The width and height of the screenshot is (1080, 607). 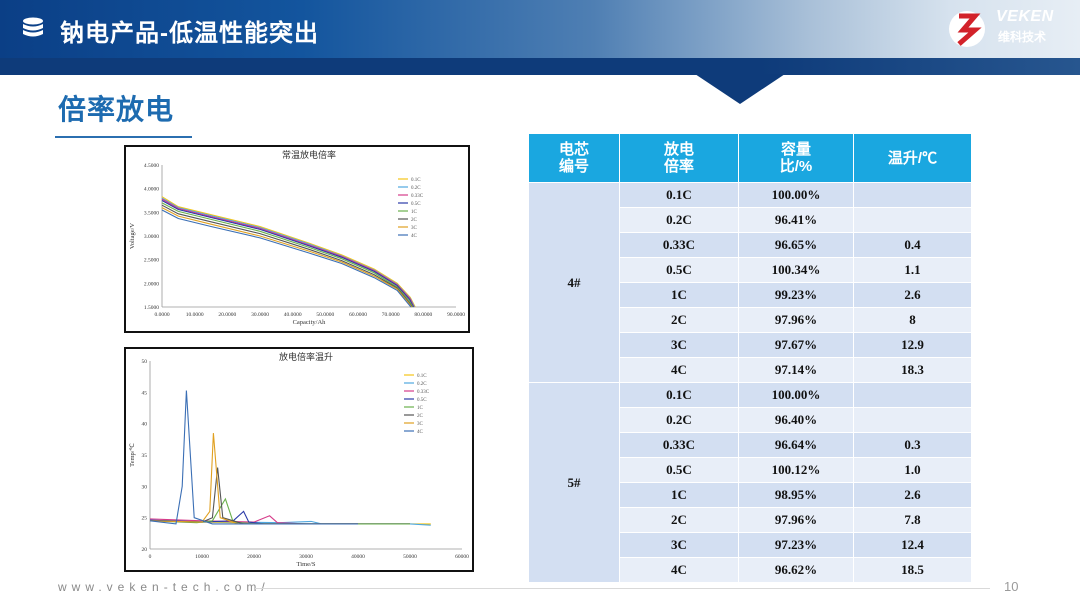 What do you see at coordinates (145, 519) in the screenshot?
I see `y-tick-label: 25` at bounding box center [145, 519].